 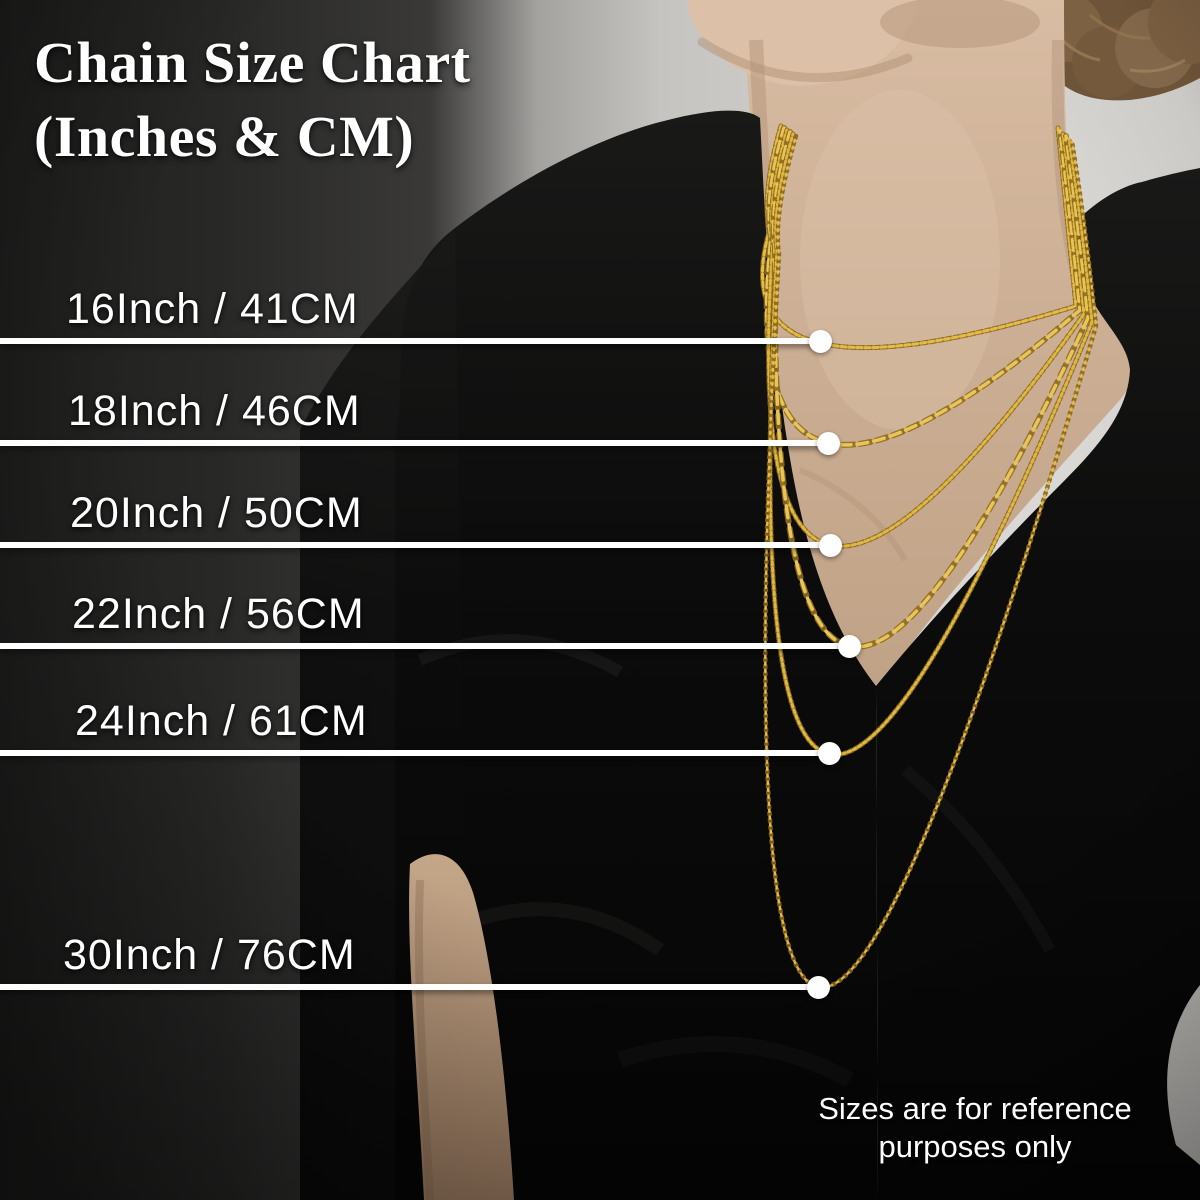 I want to click on reference-note-line-1: Sizes are for reference, so click(x=975, y=1108).